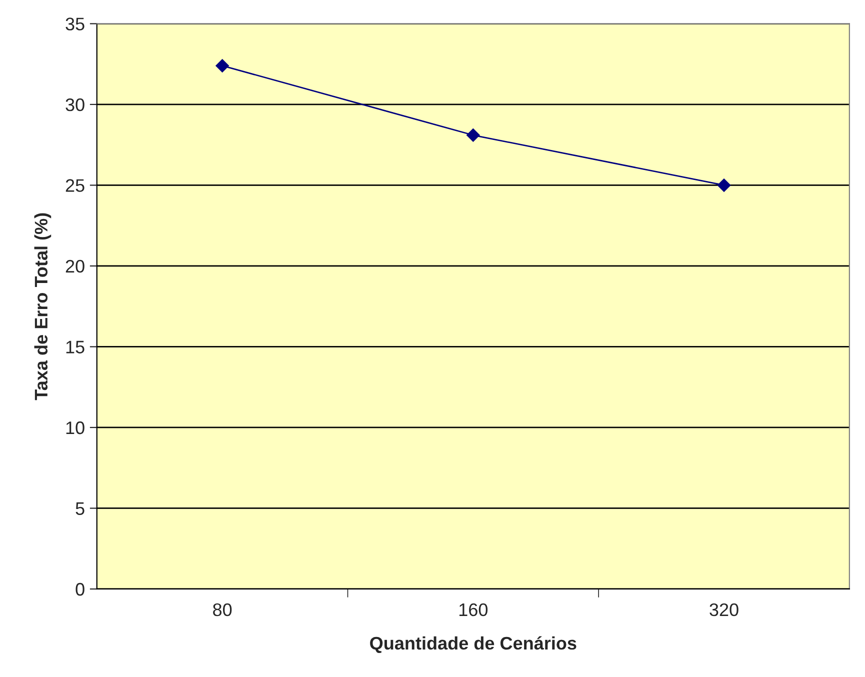 The width and height of the screenshot is (865, 677). Describe the element at coordinates (473, 645) in the screenshot. I see `x-axis-title: Quantidade de Cenários` at that location.